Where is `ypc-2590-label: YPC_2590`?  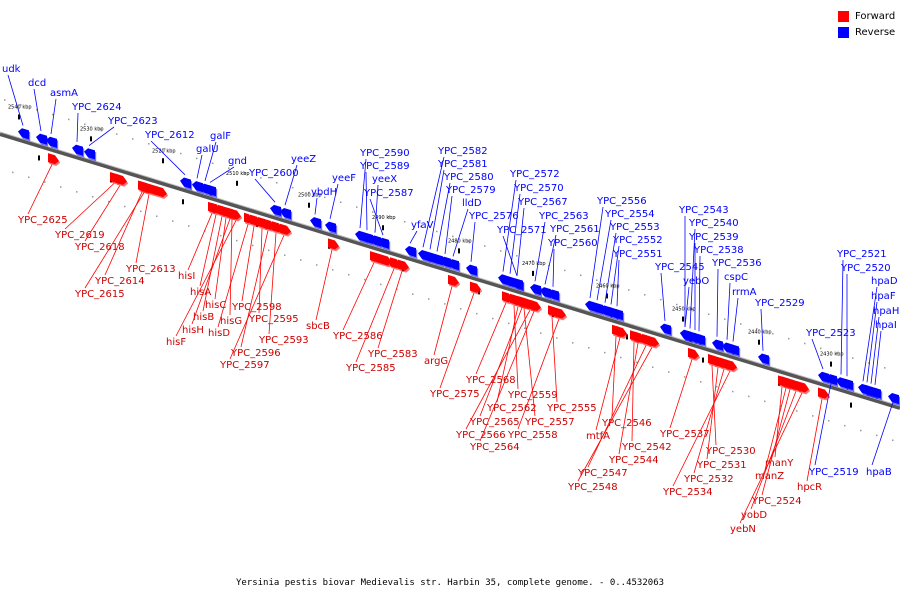
ypc-2590-label: YPC_2590 is located at coordinates (384, 153).